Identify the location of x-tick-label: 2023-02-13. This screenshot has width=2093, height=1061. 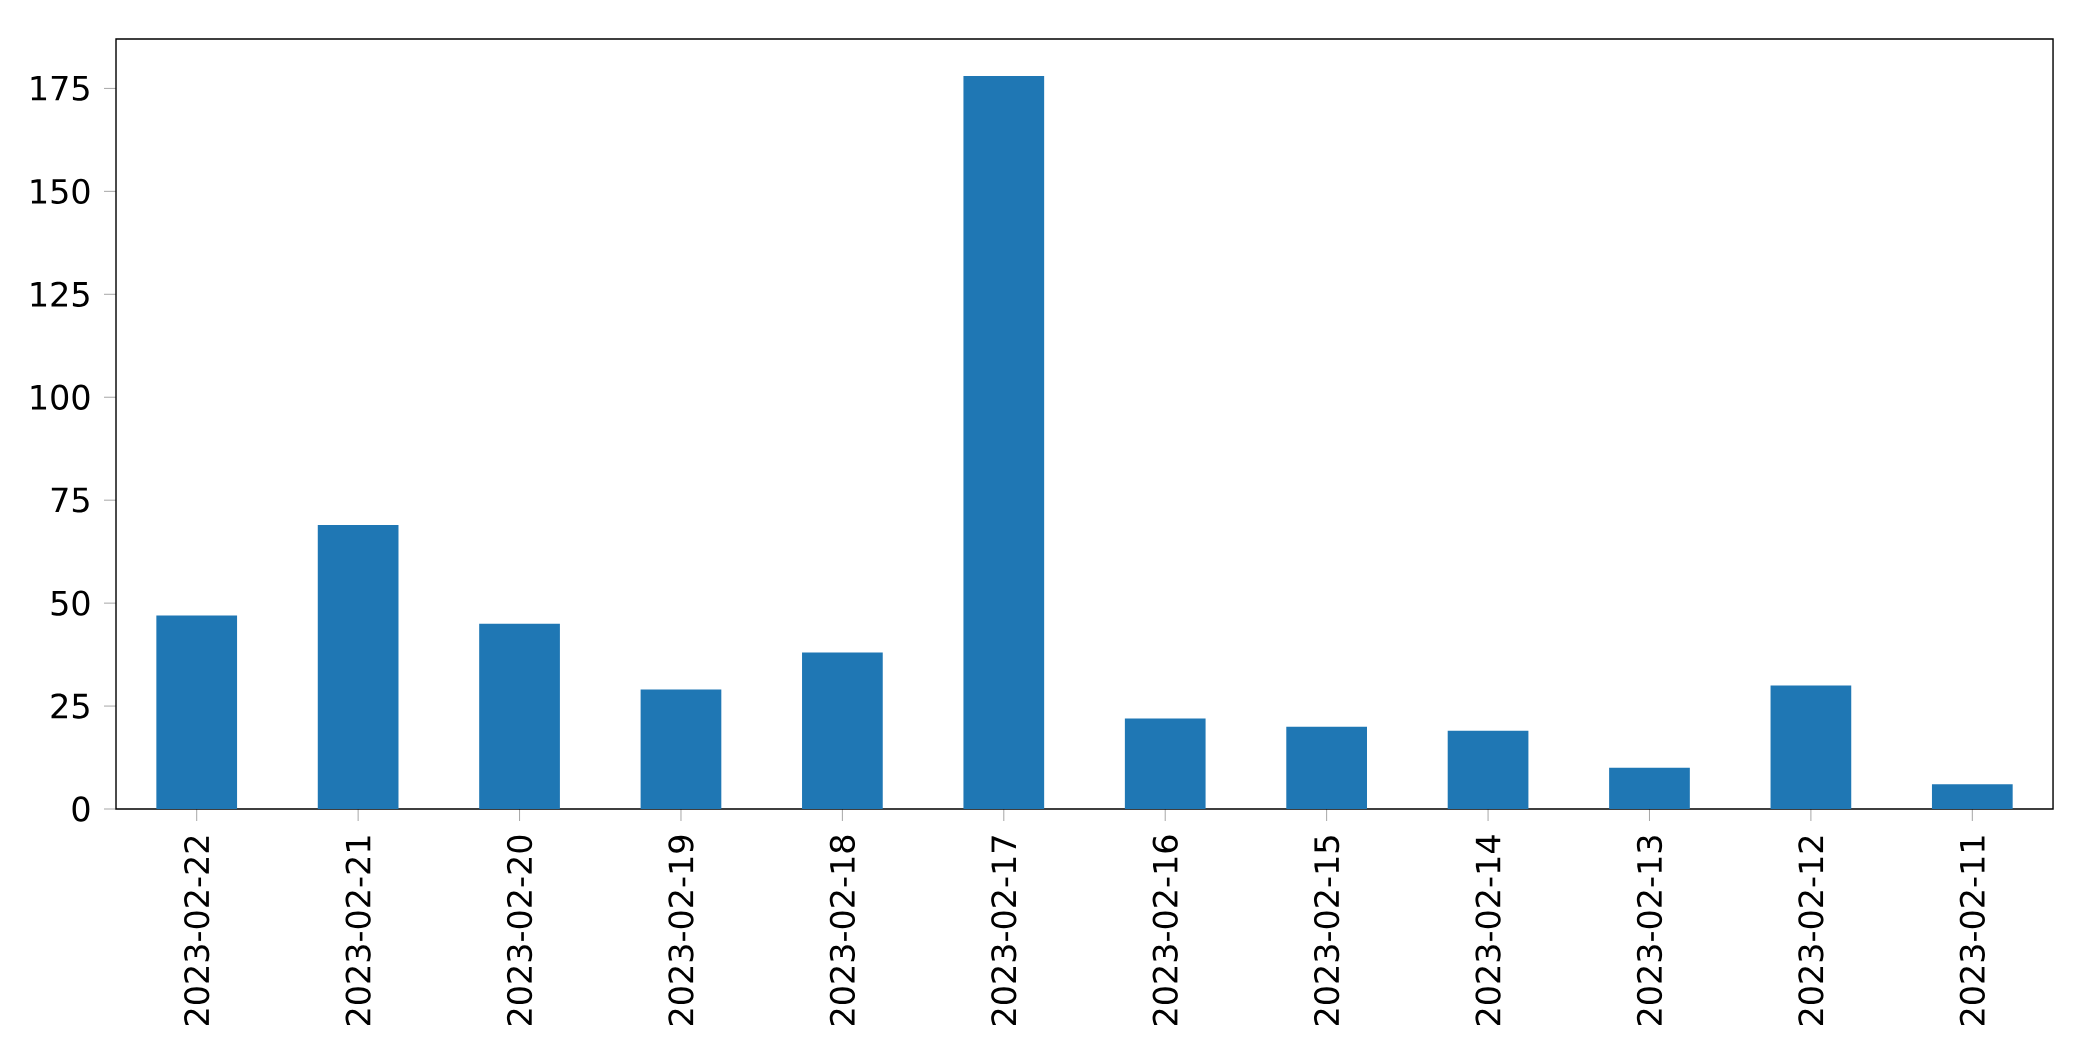
(1649, 931).